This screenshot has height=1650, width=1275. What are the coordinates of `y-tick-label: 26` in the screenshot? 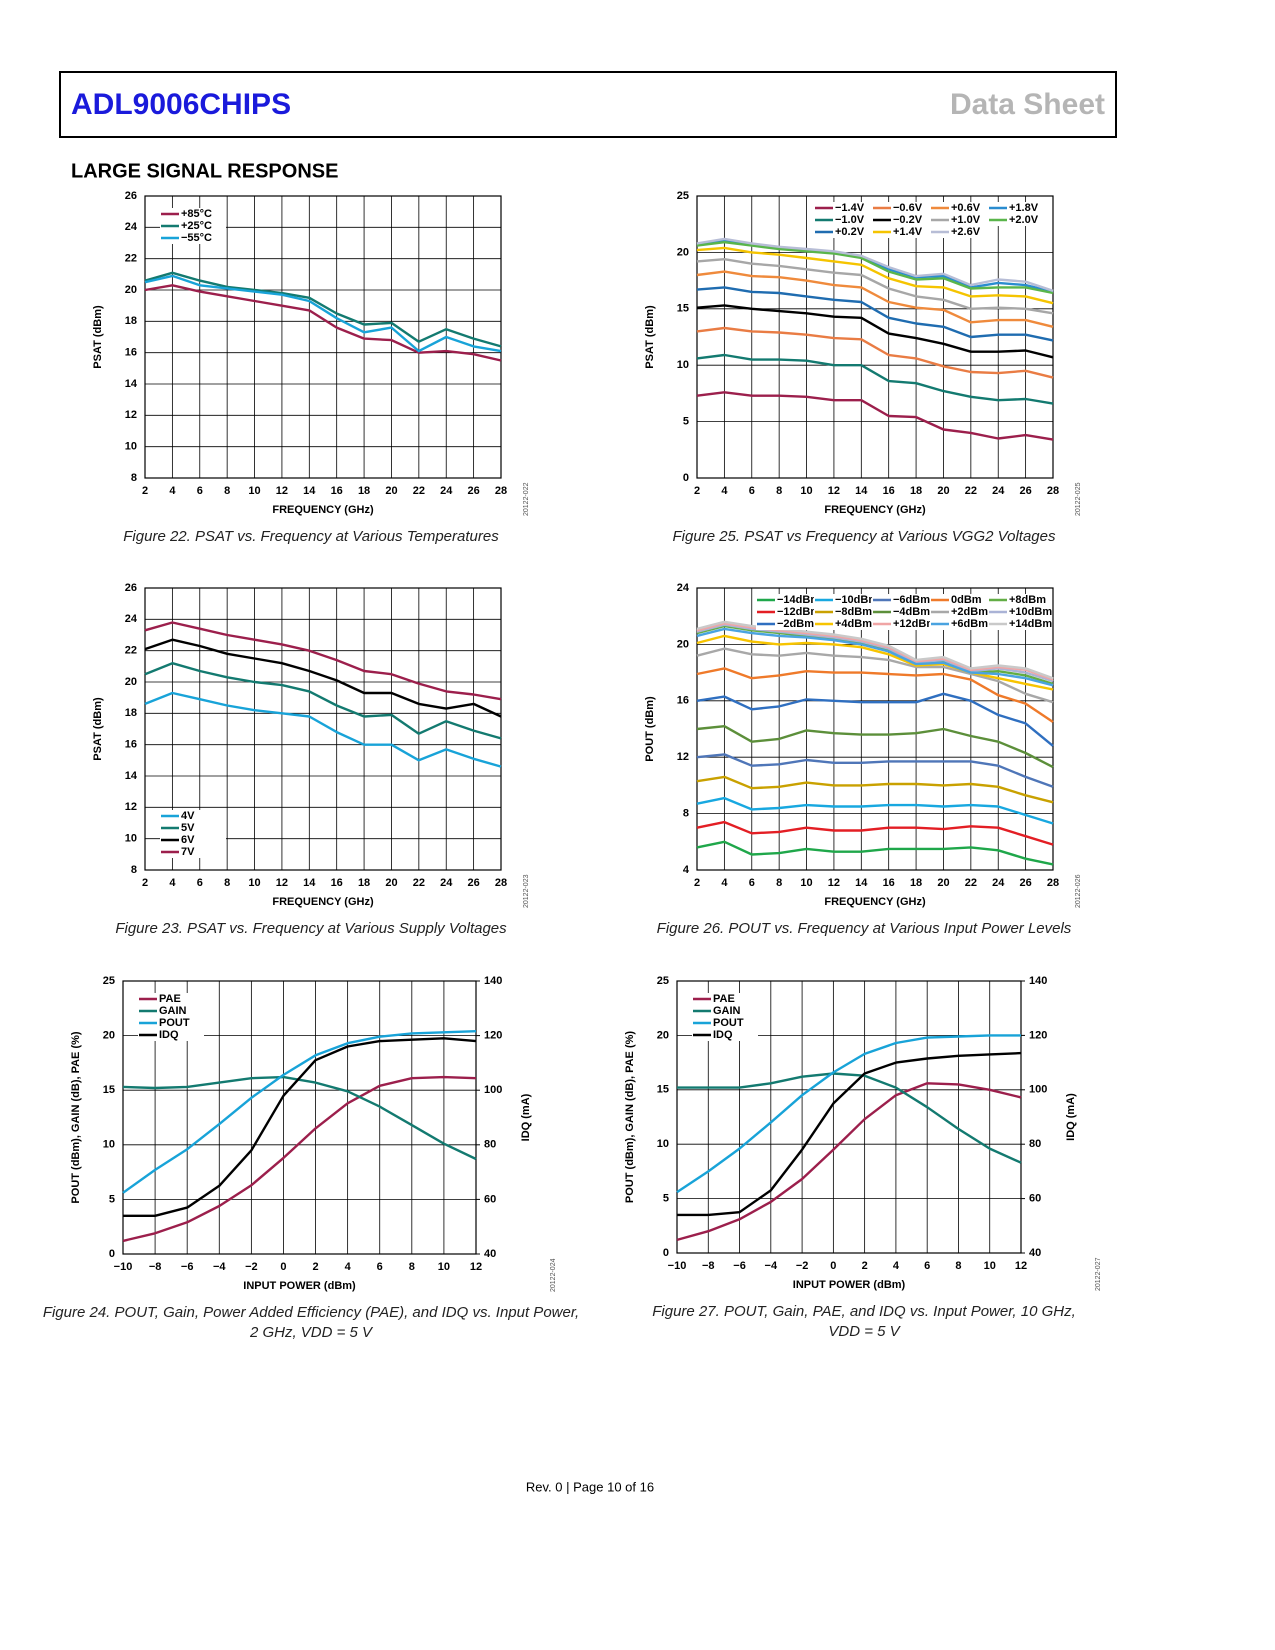 It's located at (131, 196).